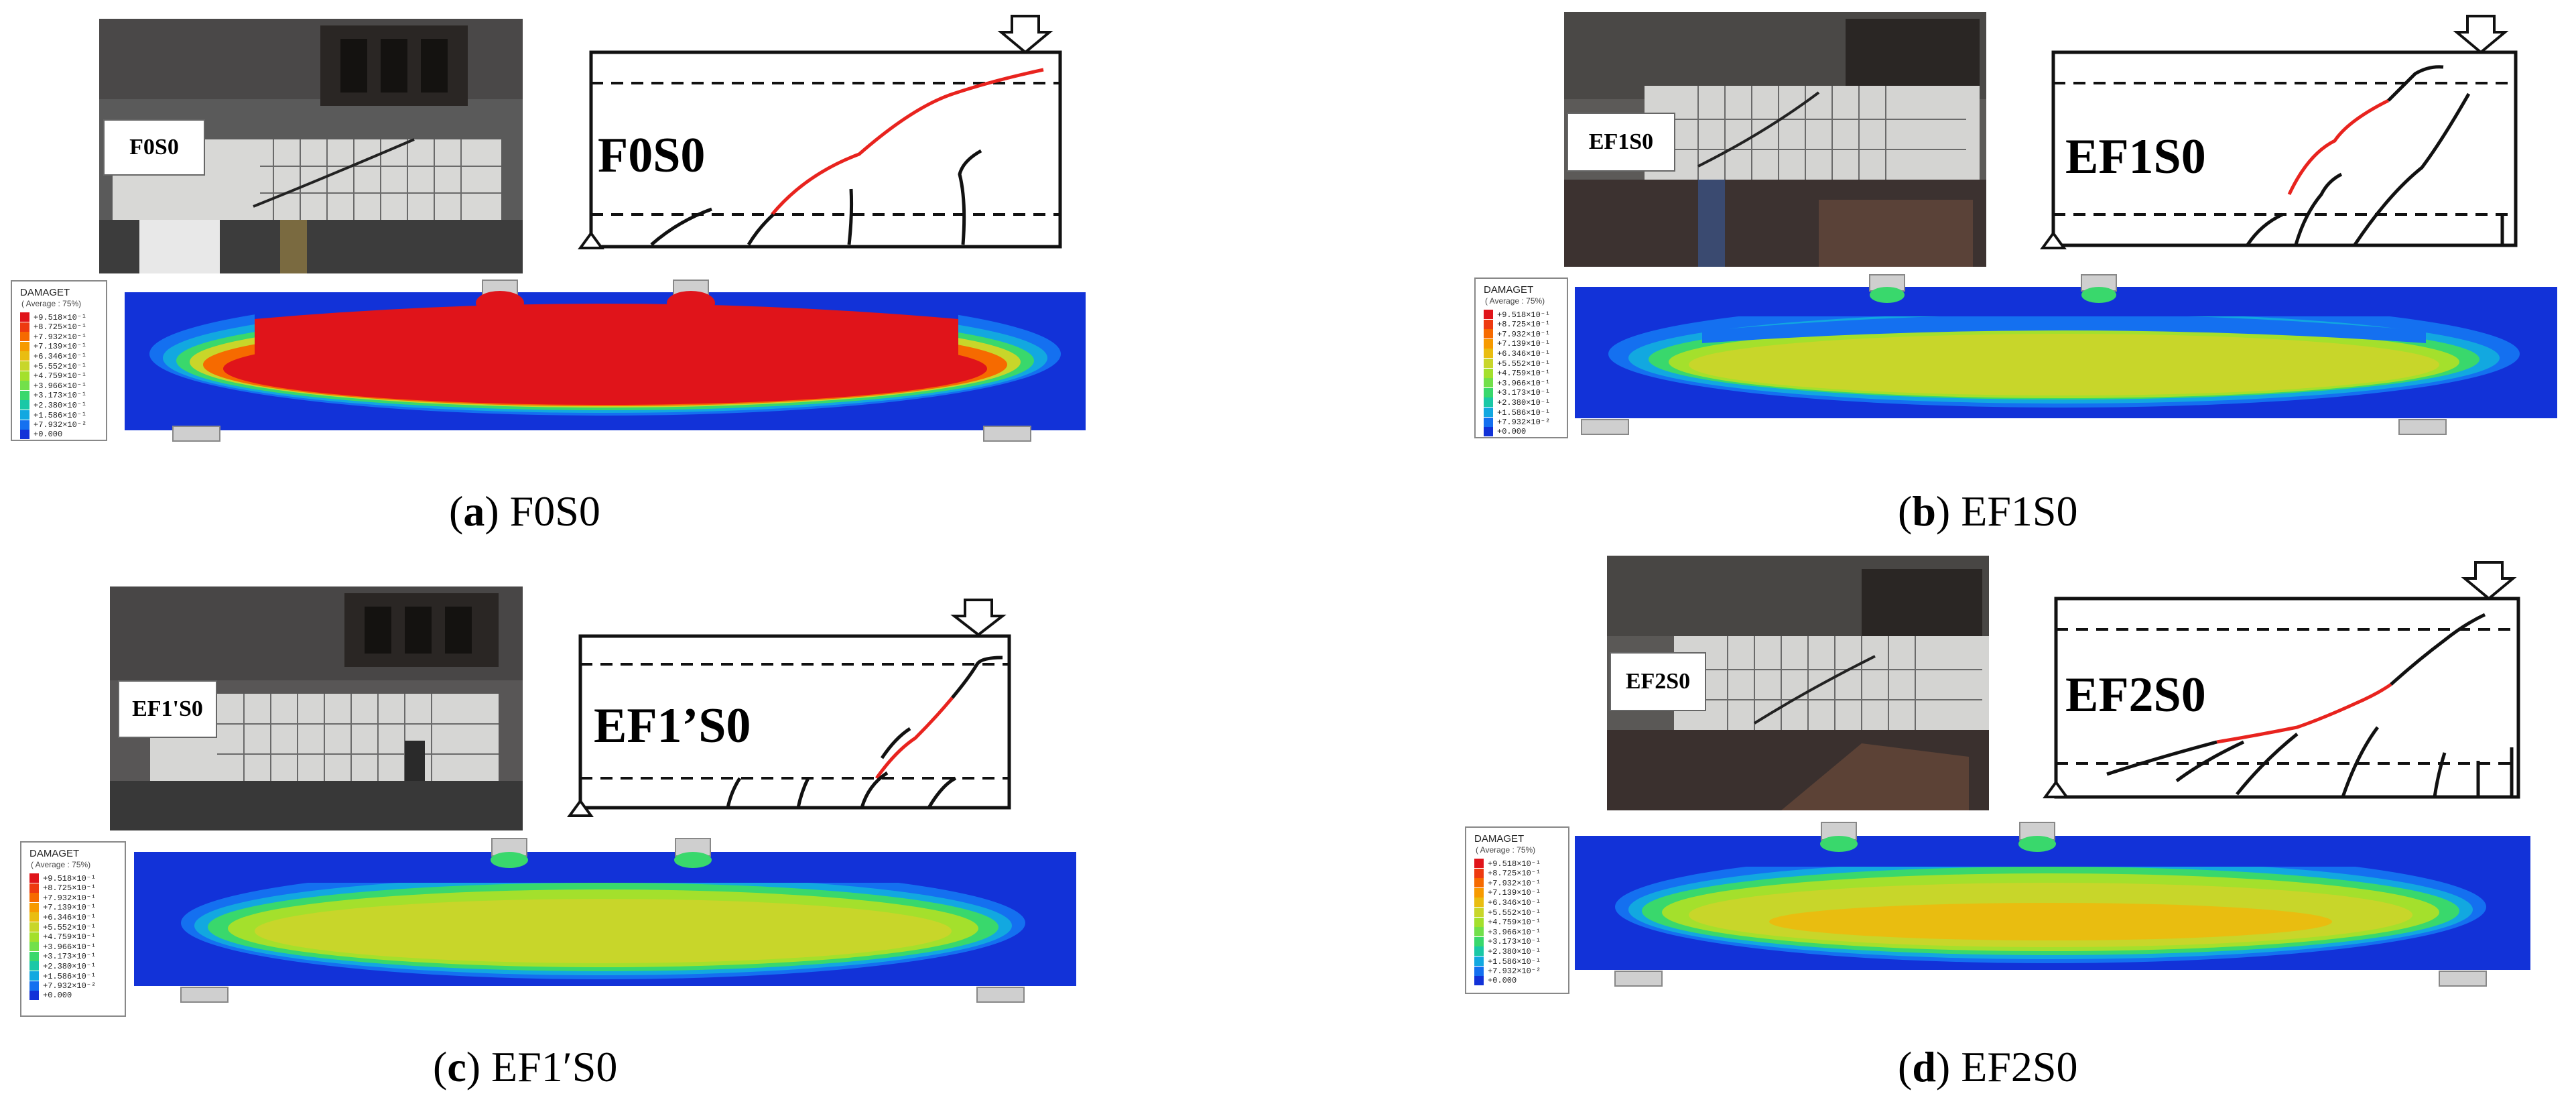 The width and height of the screenshot is (2576, 1112). I want to click on legend-value: +6.346×10⁻¹, so click(60, 356).